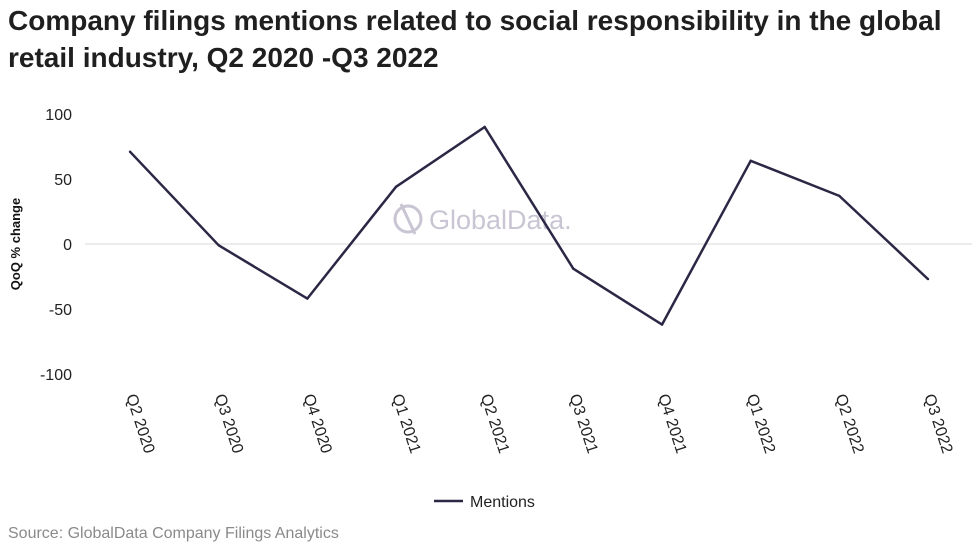 This screenshot has height=553, width=972. Describe the element at coordinates (671, 424) in the screenshot. I see `x-tick-label: Q4 2021` at that location.